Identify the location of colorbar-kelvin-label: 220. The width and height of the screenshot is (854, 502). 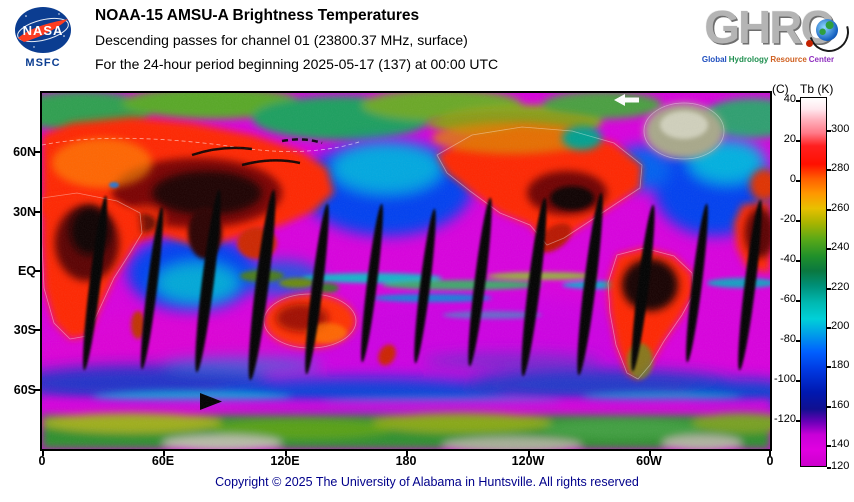
(840, 286).